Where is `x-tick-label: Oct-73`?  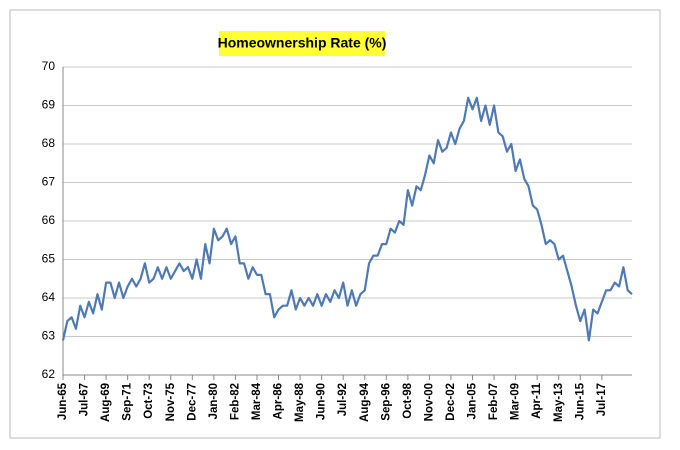
x-tick-label: Oct-73 is located at coordinates (149, 401).